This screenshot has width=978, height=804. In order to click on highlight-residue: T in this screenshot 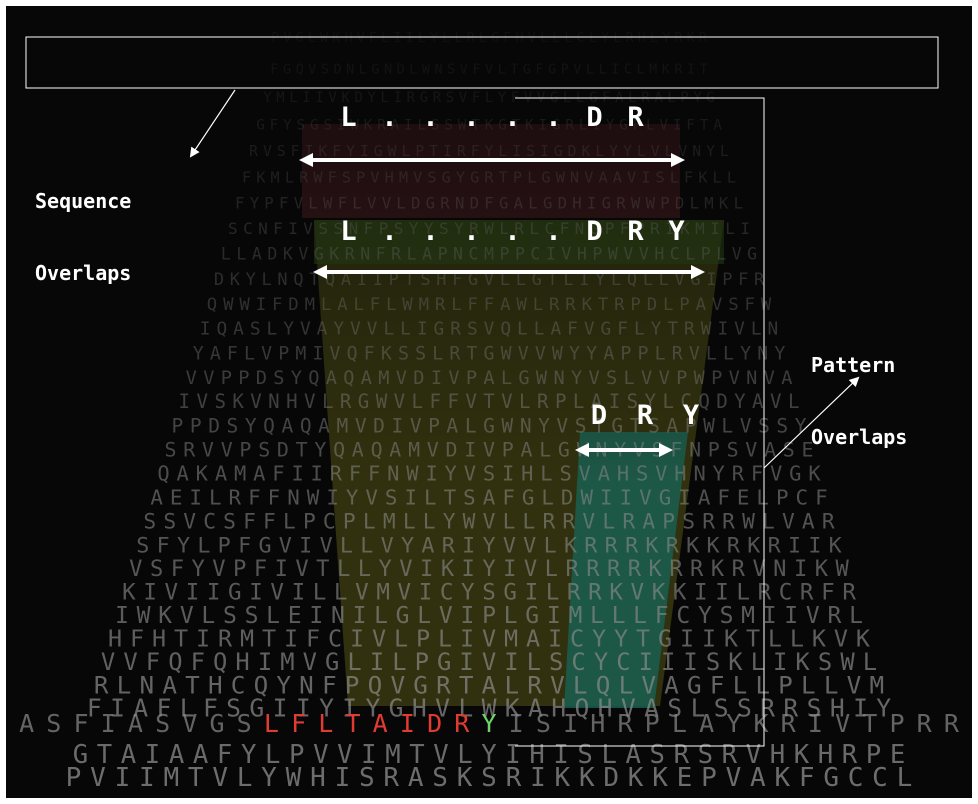, I will do `click(352, 723)`.